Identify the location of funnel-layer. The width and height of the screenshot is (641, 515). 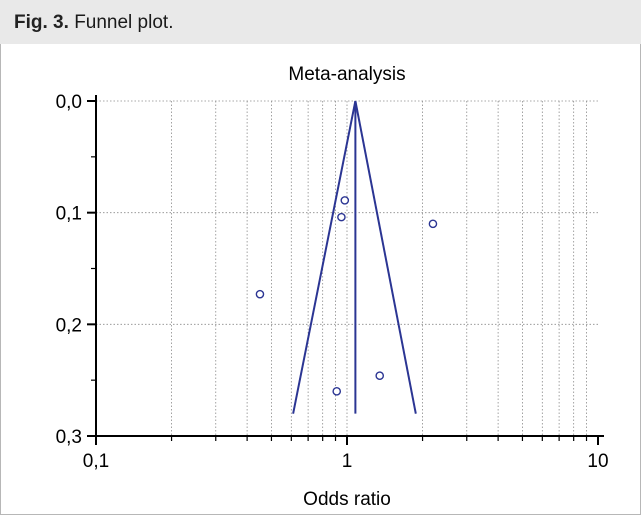
(354, 257).